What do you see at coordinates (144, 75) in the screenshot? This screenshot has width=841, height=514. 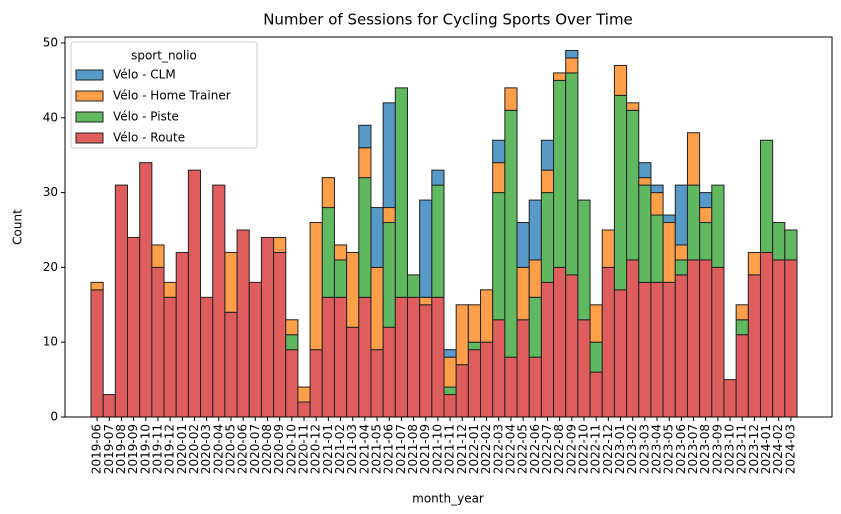 I see `legend-label: Vélo - CLM` at bounding box center [144, 75].